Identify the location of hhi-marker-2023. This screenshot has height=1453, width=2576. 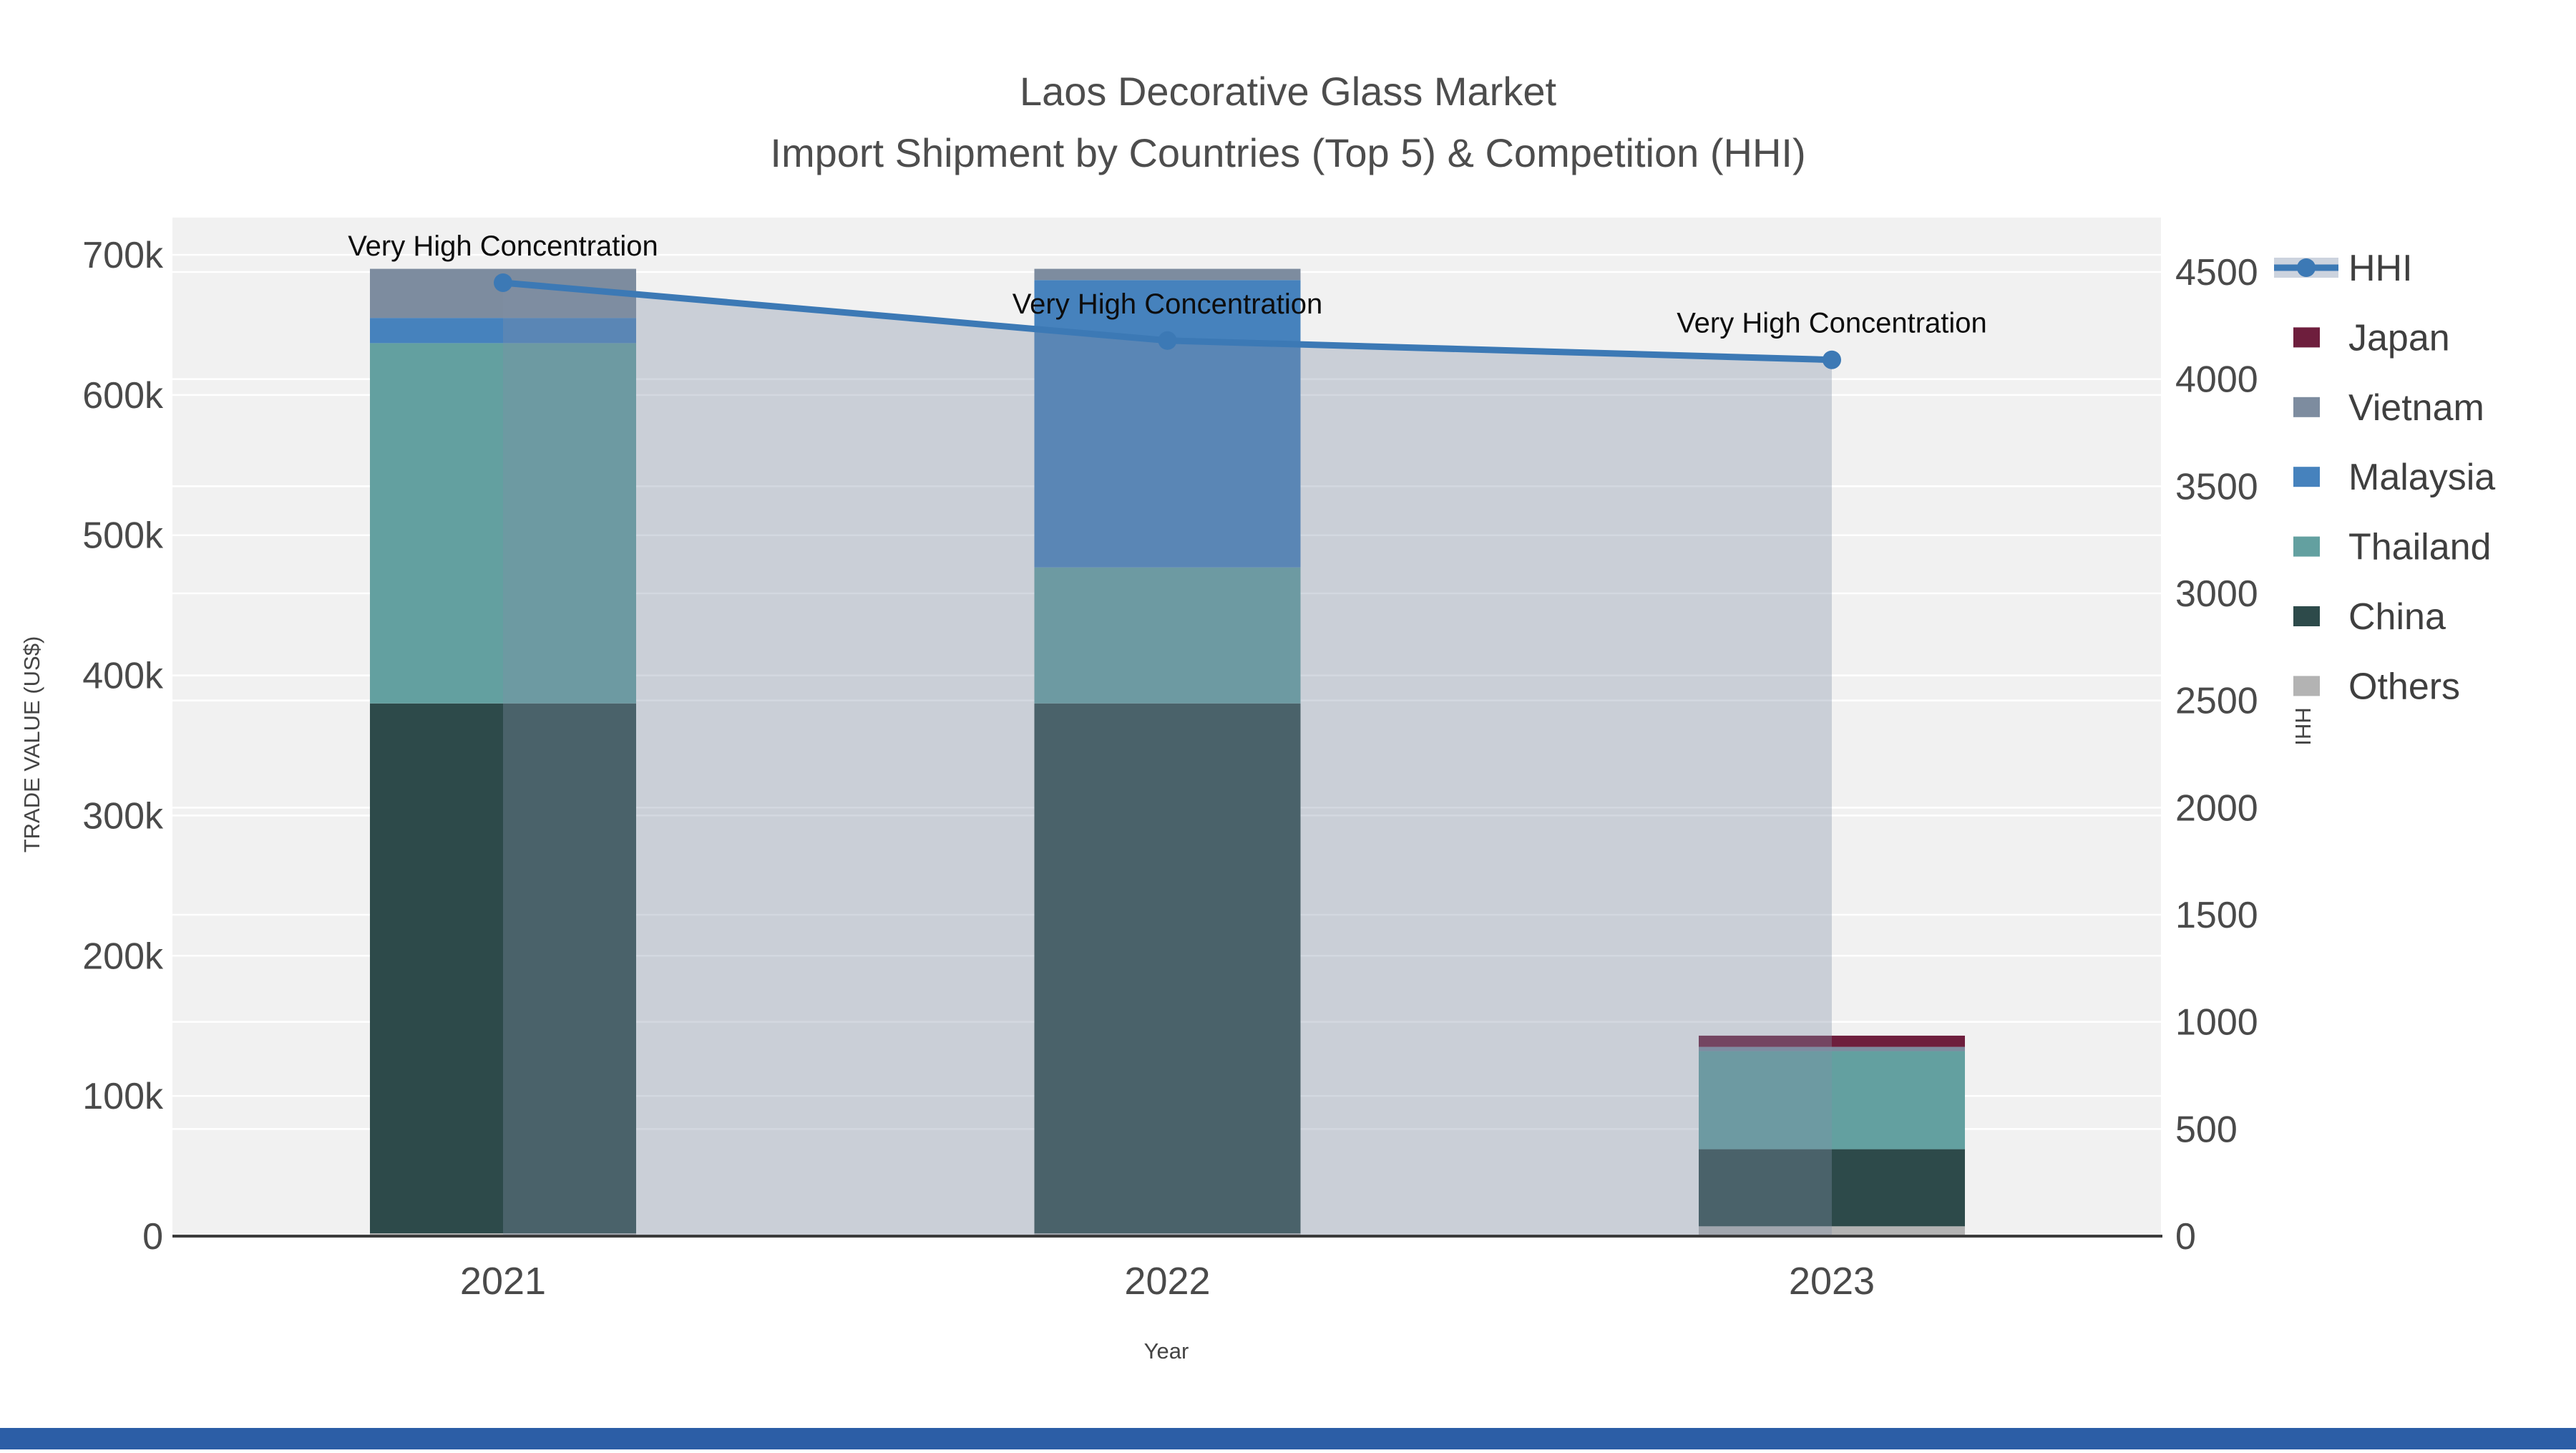
(1832, 359).